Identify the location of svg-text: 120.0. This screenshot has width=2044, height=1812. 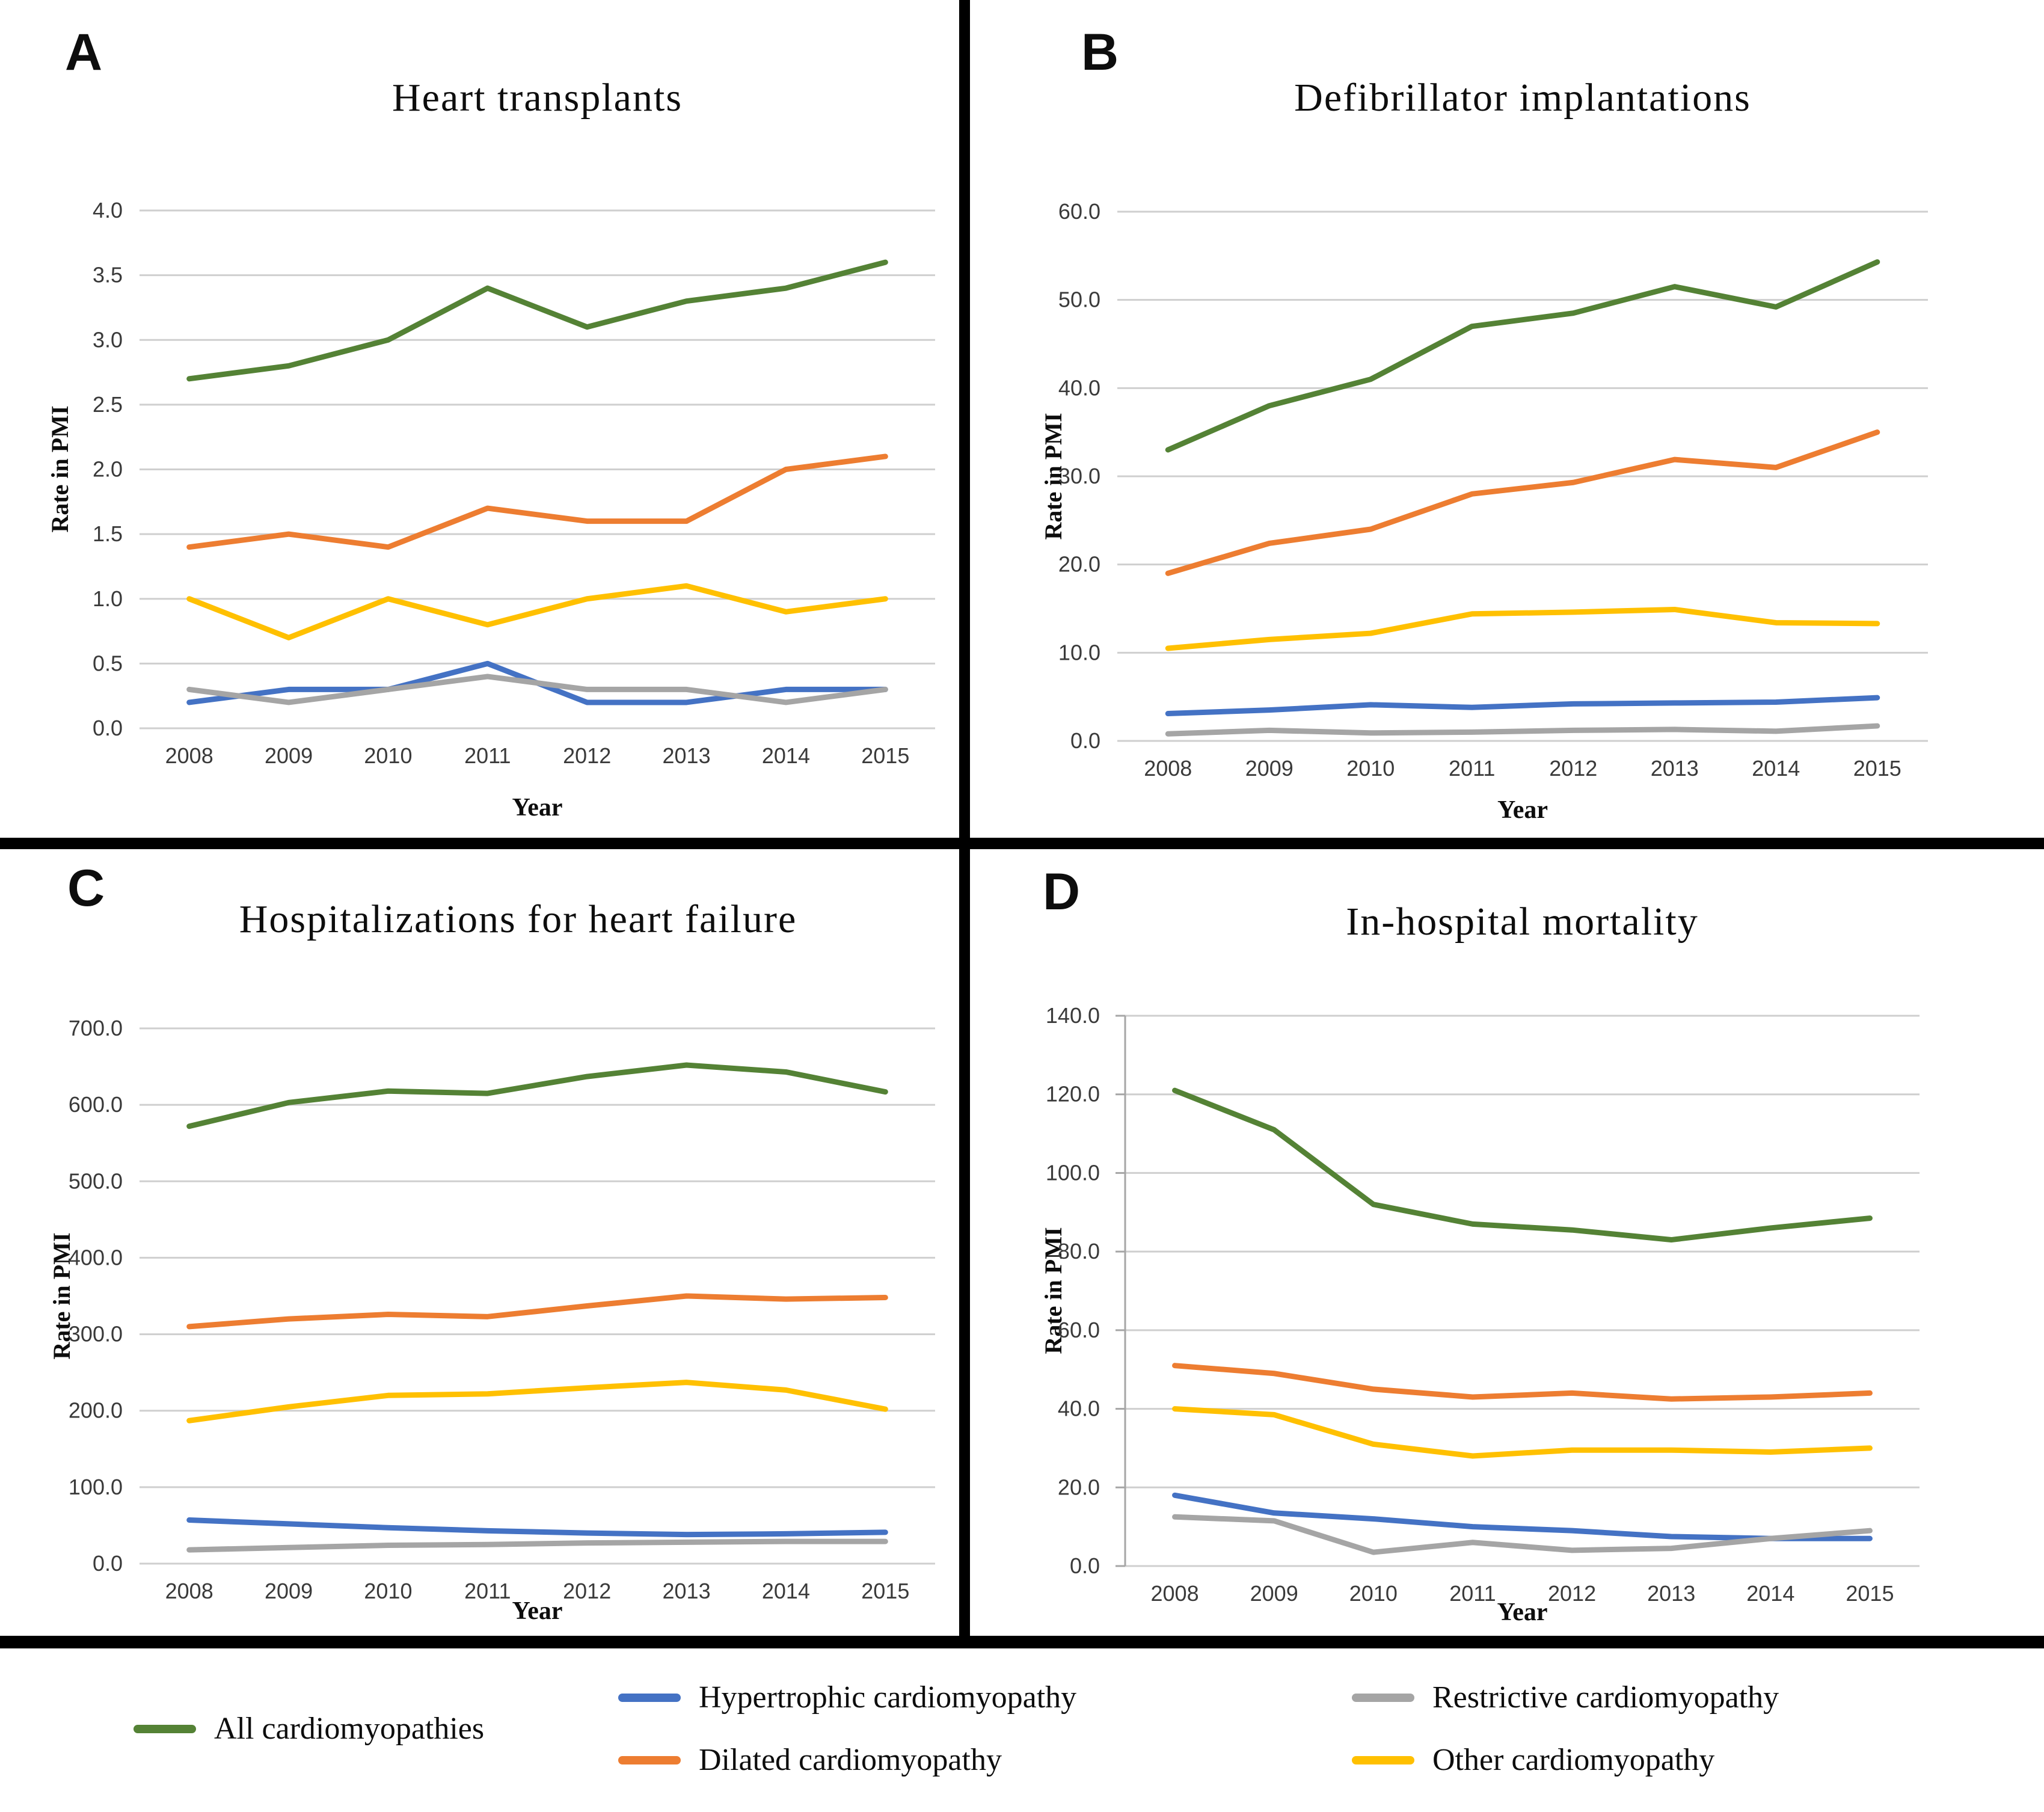
(1073, 1094).